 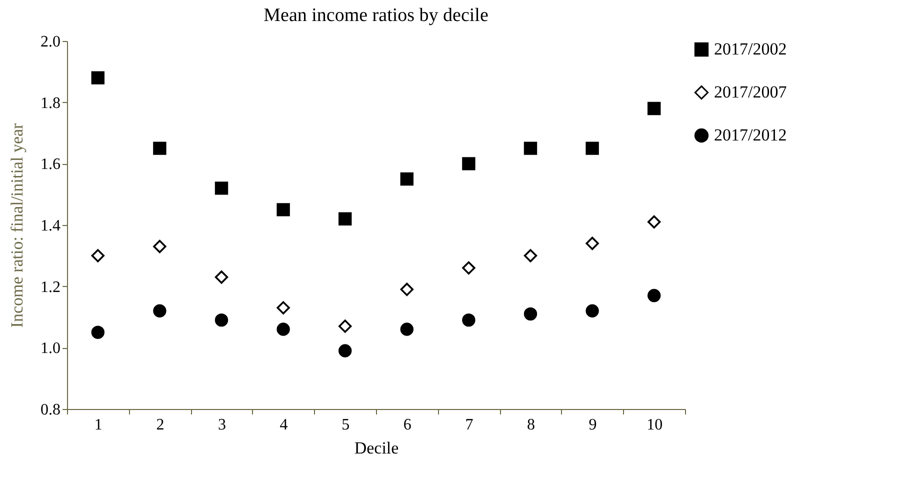 I want to click on y-tick-label: 2.0, so click(x=50, y=42).